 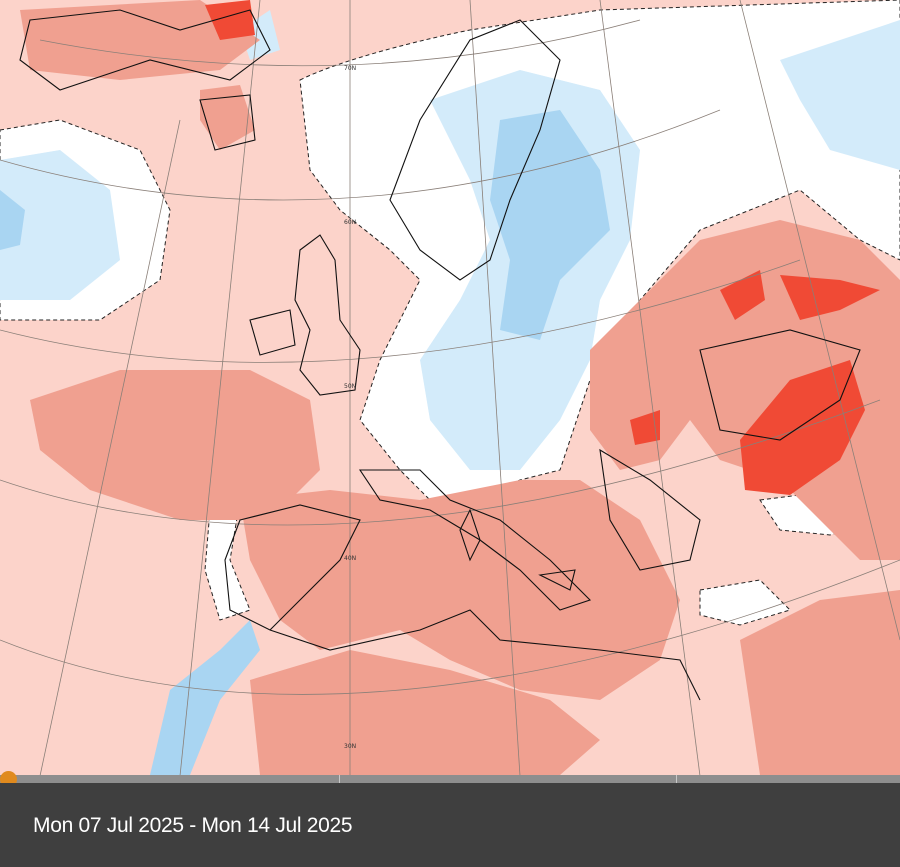 What do you see at coordinates (450, 825) in the screenshot?
I see `date-panel: Mon 07 Jul 2025 - Mon 14 Jul 2025` at bounding box center [450, 825].